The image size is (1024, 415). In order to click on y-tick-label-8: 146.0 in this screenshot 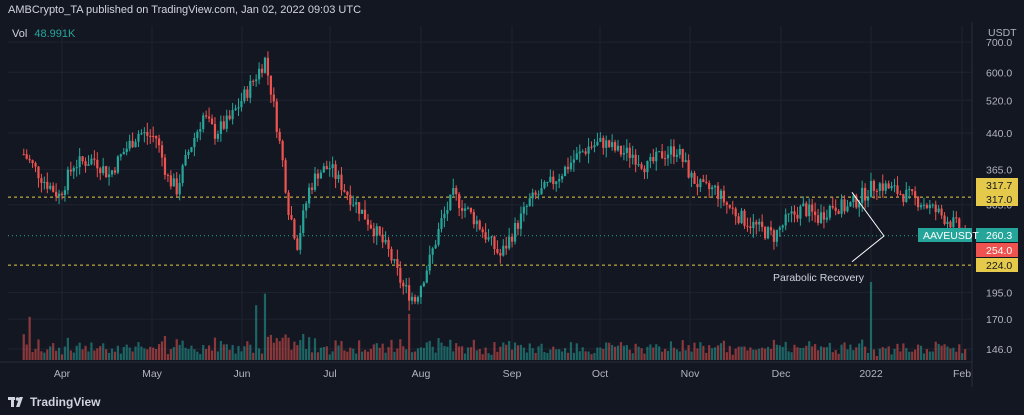, I will do `click(999, 350)`.